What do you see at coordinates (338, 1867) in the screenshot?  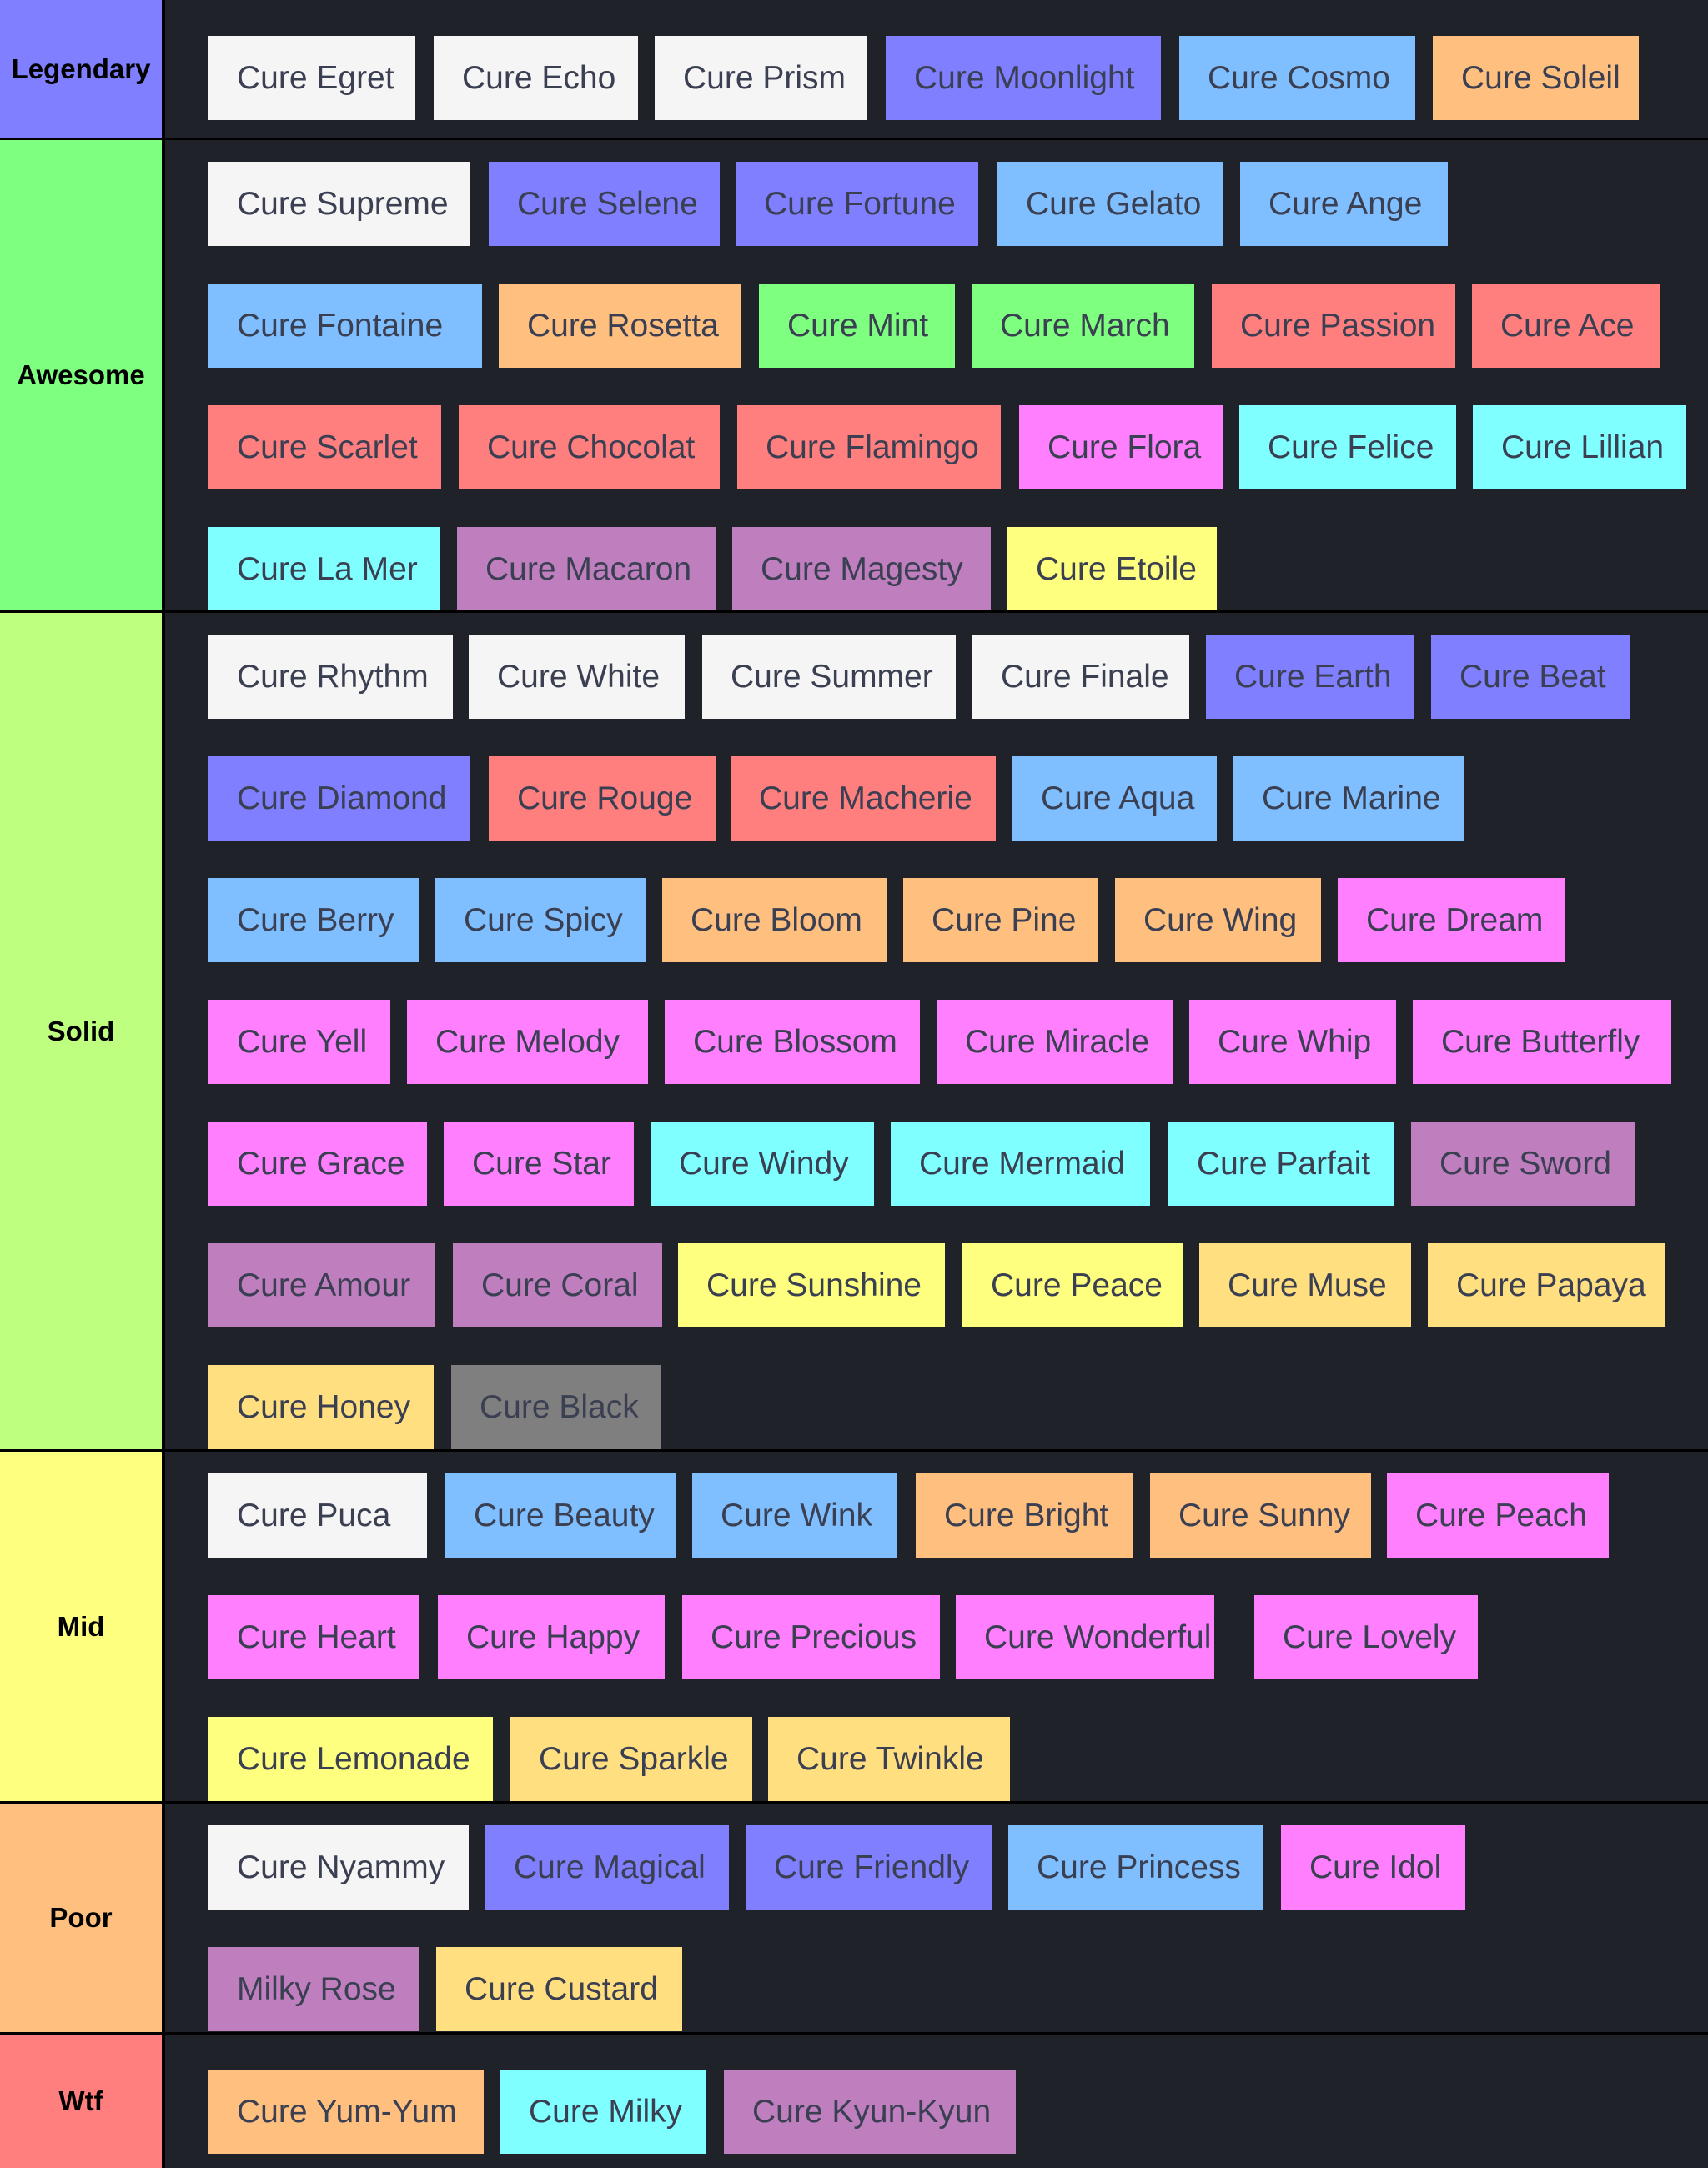 I see `tier-item-chip: Cure Nyammy` at bounding box center [338, 1867].